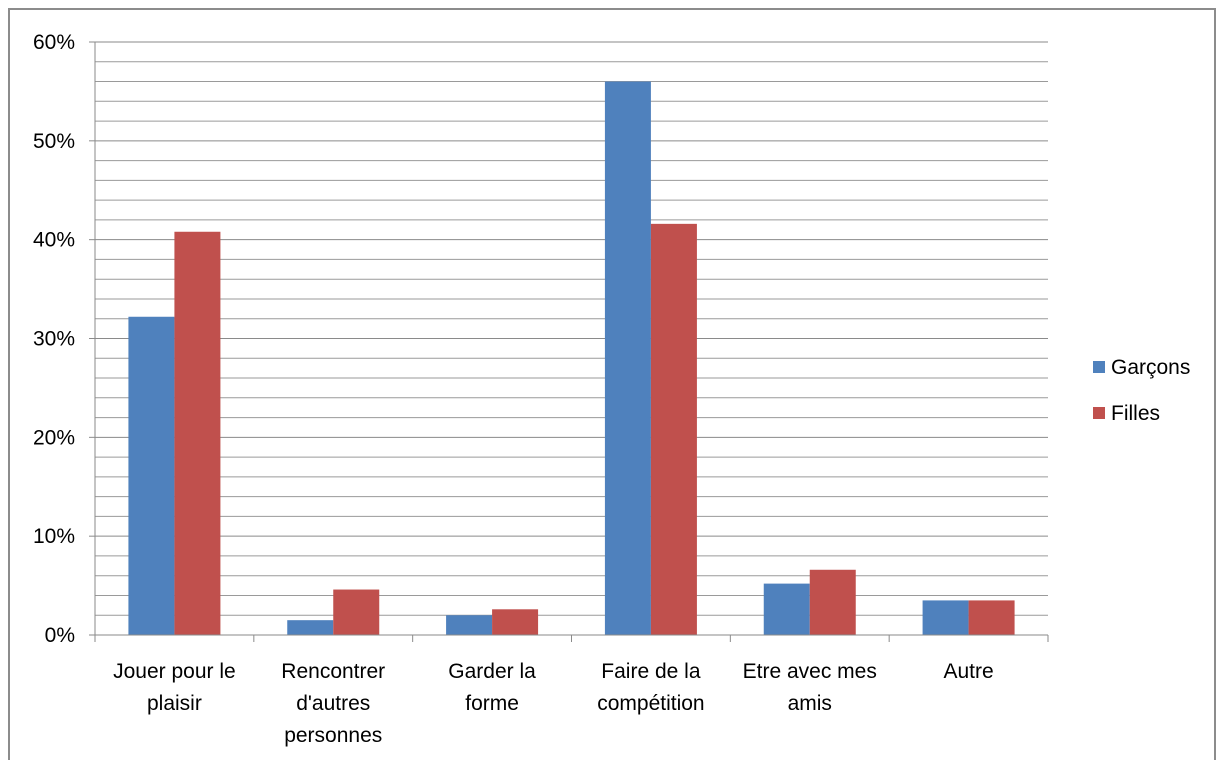  What do you see at coordinates (60, 635) in the screenshot?
I see `y-tick-label: 0%` at bounding box center [60, 635].